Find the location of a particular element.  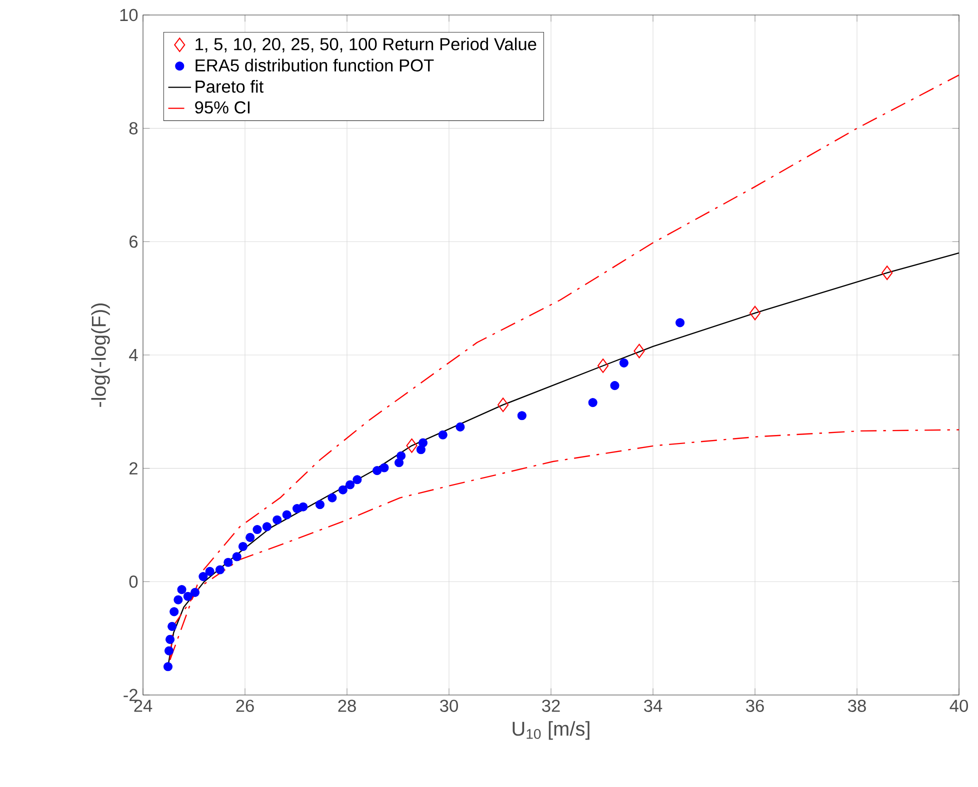

x-tick-label: 28 is located at coordinates (347, 706).